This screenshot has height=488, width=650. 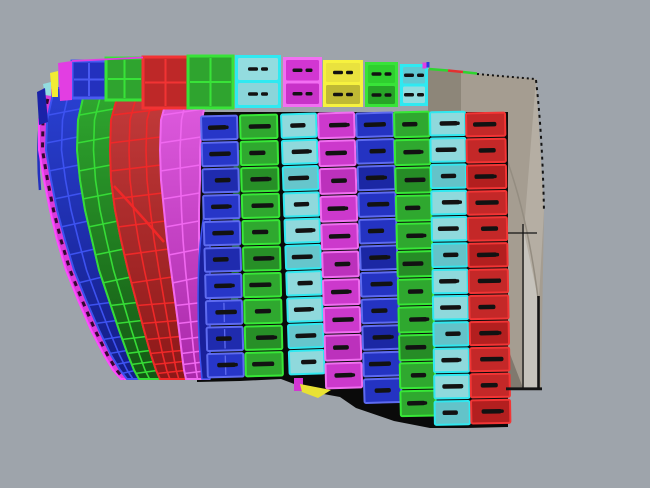 What do you see at coordinates (139, 214) in the screenshot?
I see `red-plate-arc-seam` at bounding box center [139, 214].